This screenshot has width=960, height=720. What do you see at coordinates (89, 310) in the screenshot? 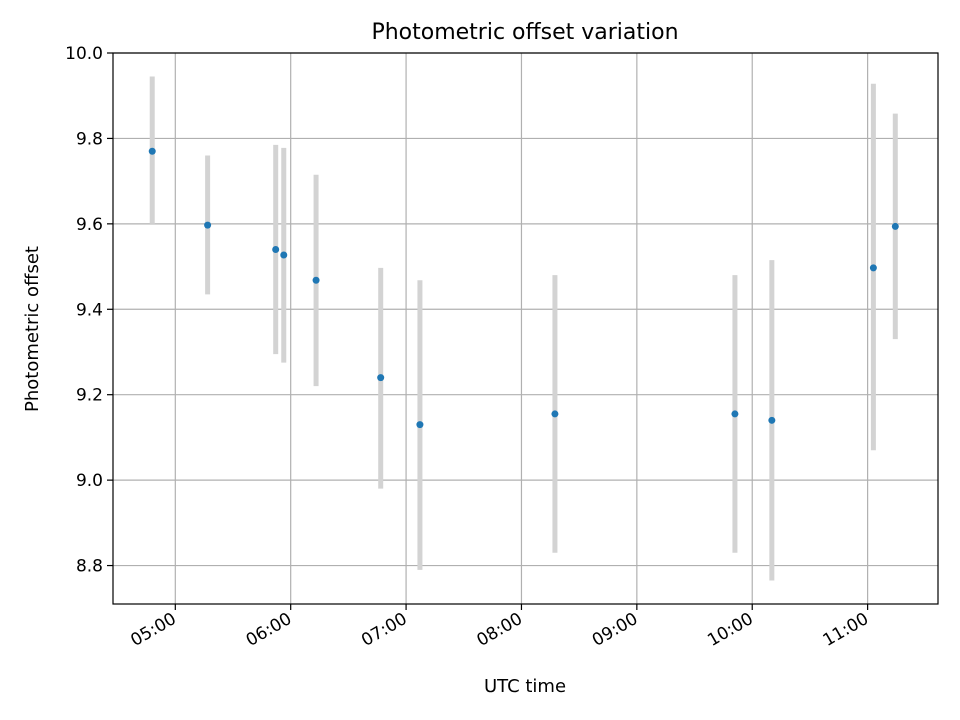
I see `y-tick-label: 9.4` at bounding box center [89, 310].